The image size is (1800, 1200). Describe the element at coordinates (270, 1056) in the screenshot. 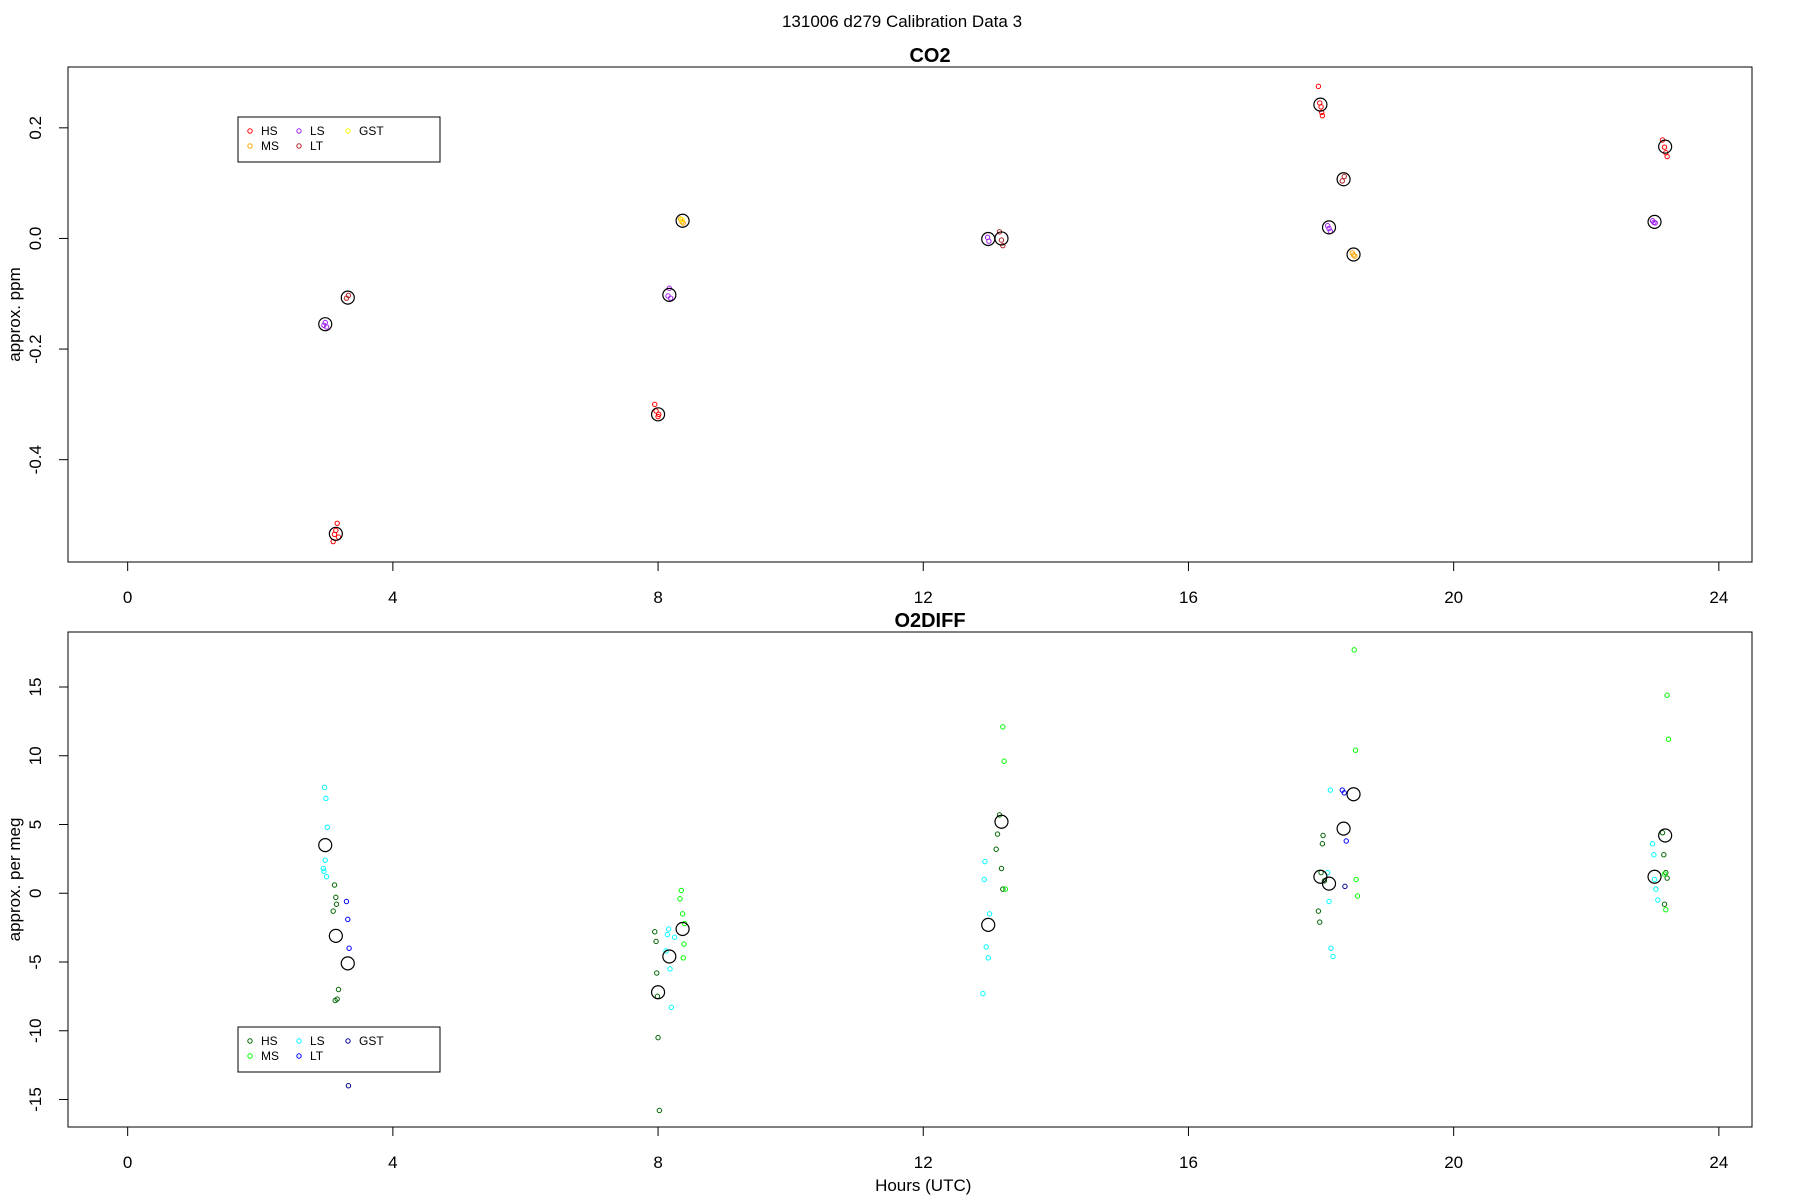

I see `legend-label: MS` at that location.